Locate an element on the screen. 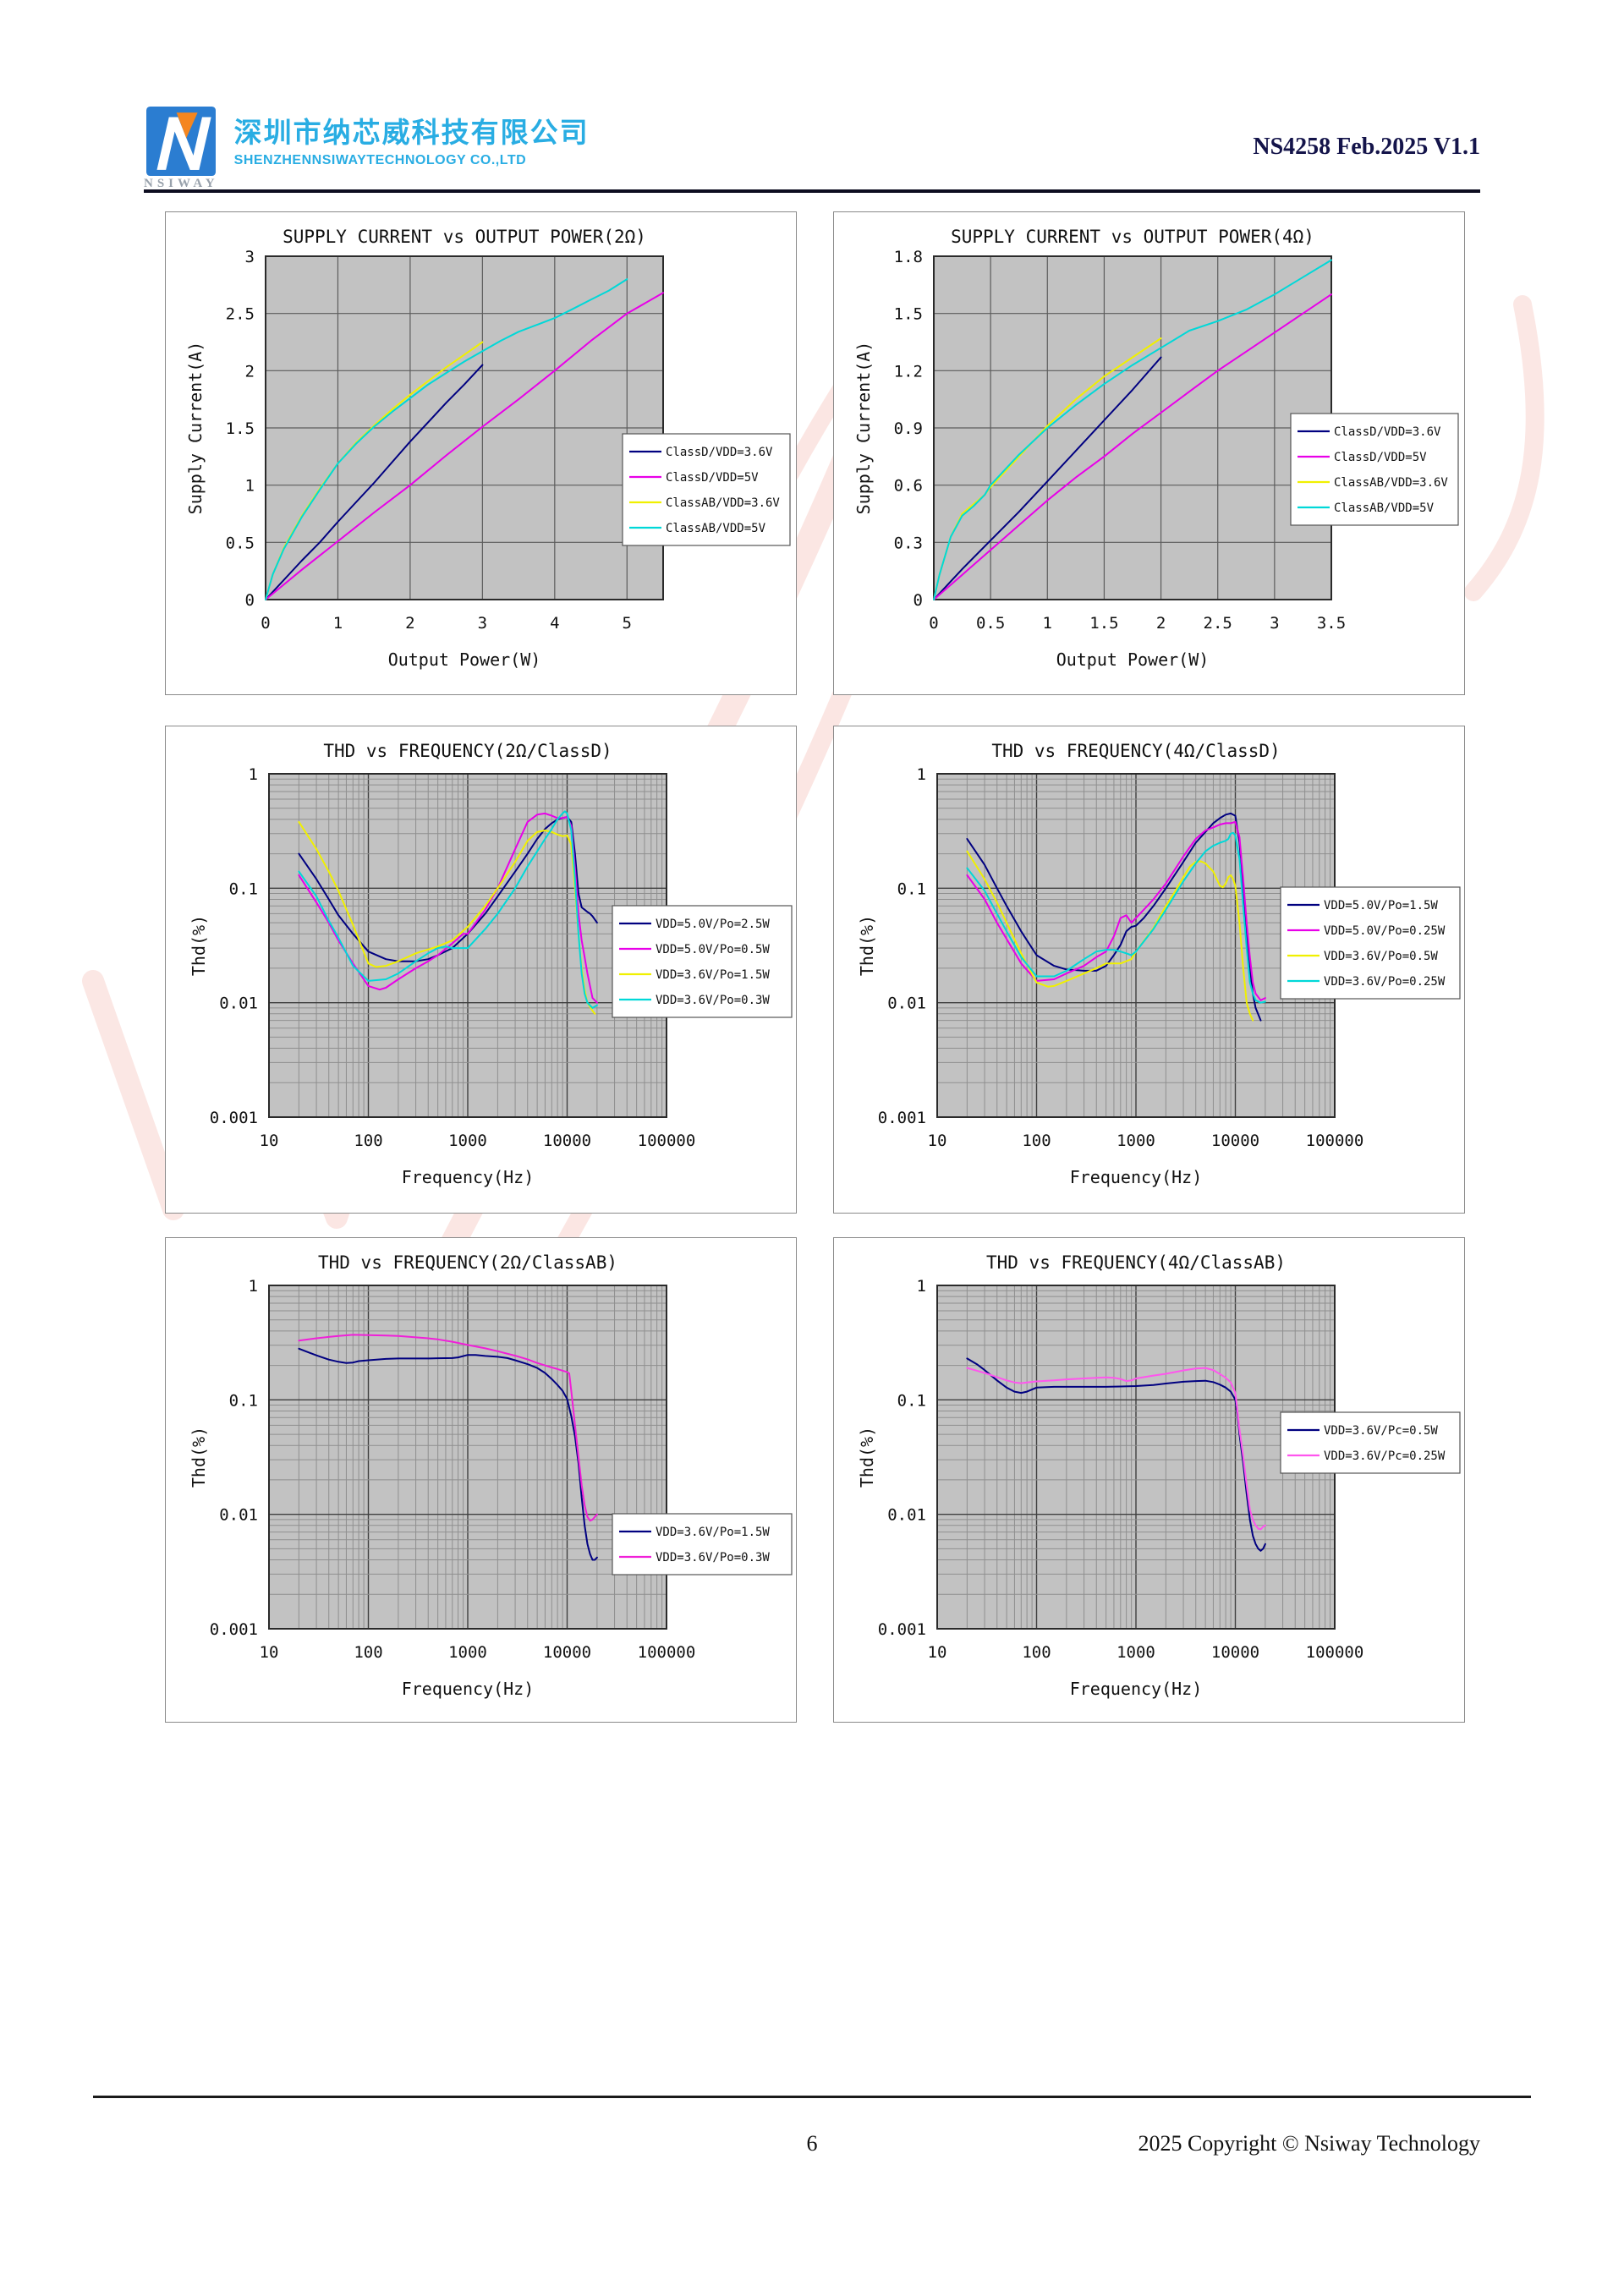 The height and width of the screenshot is (2296, 1624). nsiway-logo-icon is located at coordinates (182, 142).